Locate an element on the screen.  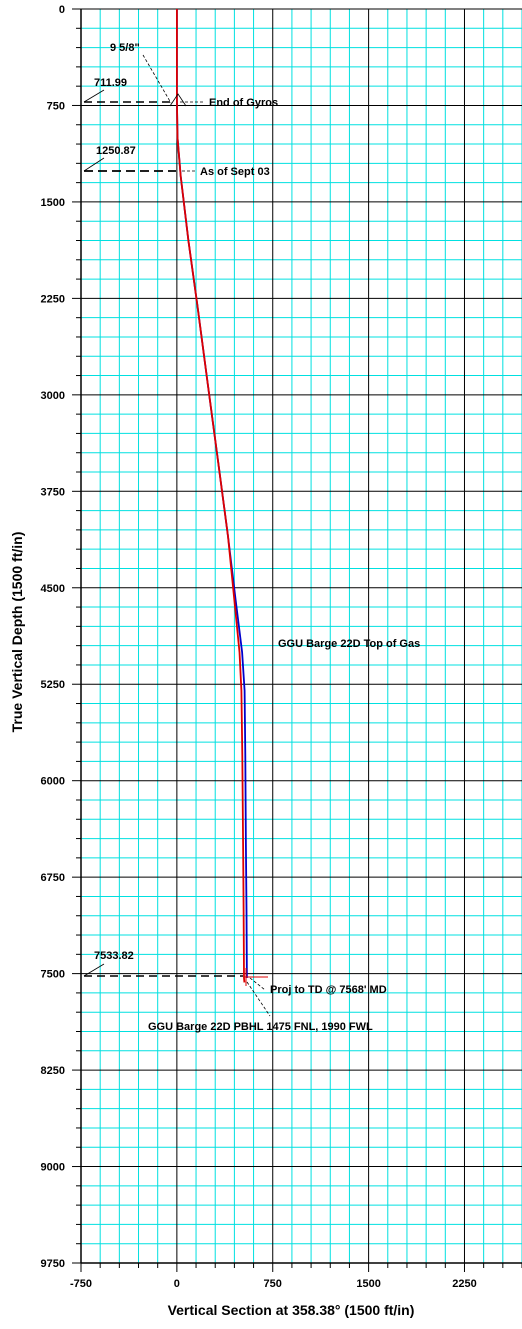
pbhl-leader is located at coordinates (258, 999).